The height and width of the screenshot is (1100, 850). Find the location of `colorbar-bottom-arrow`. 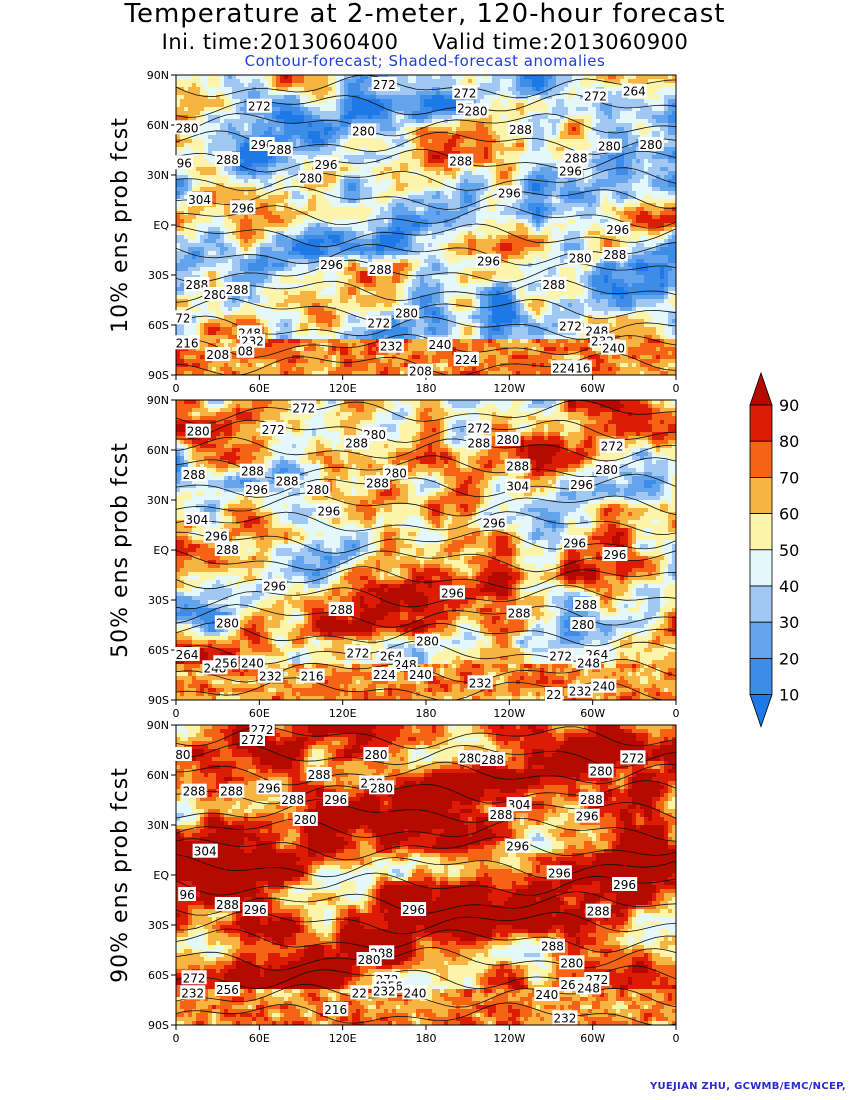

colorbar-bottom-arrow is located at coordinates (761, 711).